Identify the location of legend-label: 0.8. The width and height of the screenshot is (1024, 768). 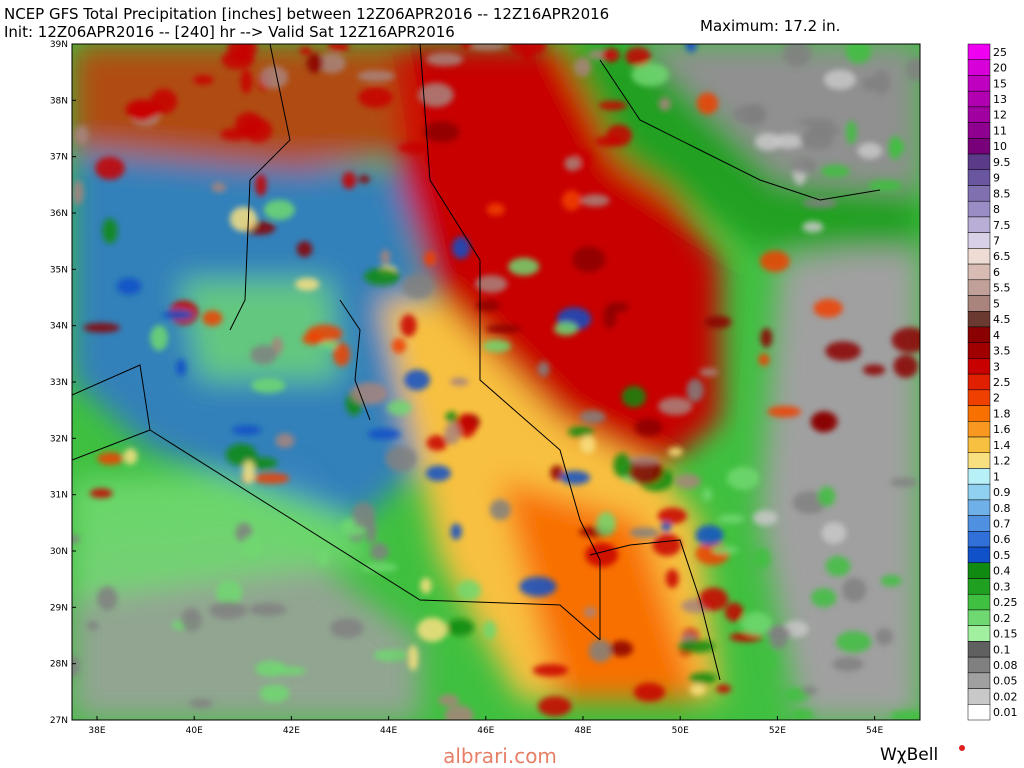
(1002, 508).